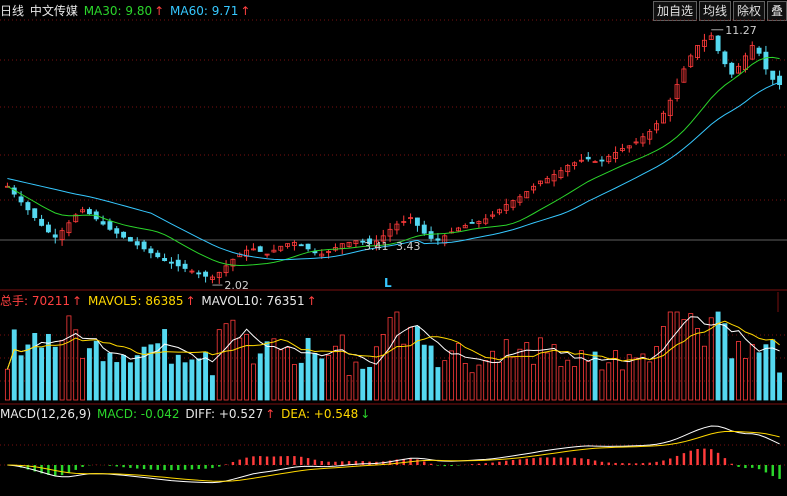  I want to click on low-price-label: 2.02, so click(236, 285).